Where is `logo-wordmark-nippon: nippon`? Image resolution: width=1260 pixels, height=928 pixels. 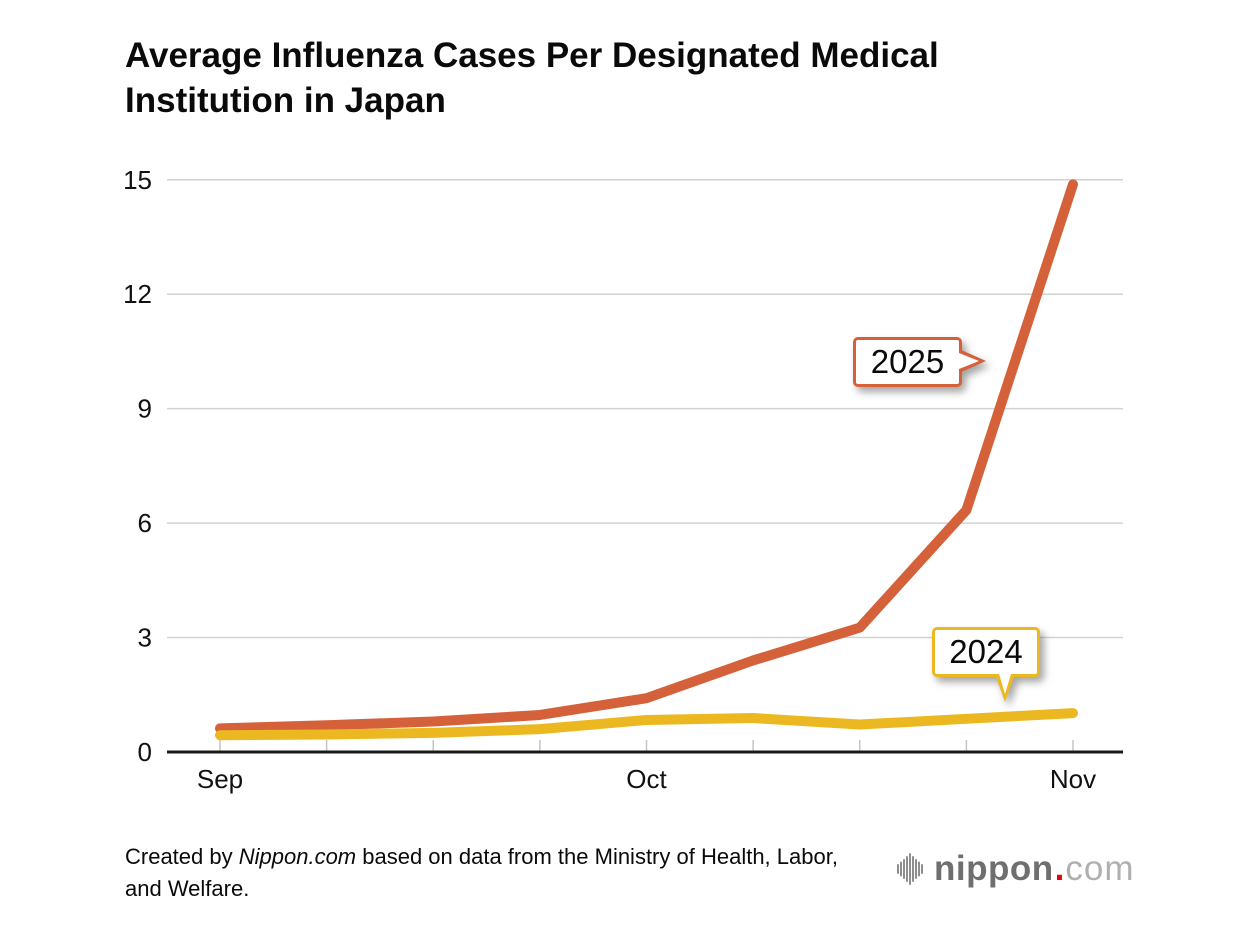
logo-wordmark-nippon: nippon is located at coordinates (994, 868).